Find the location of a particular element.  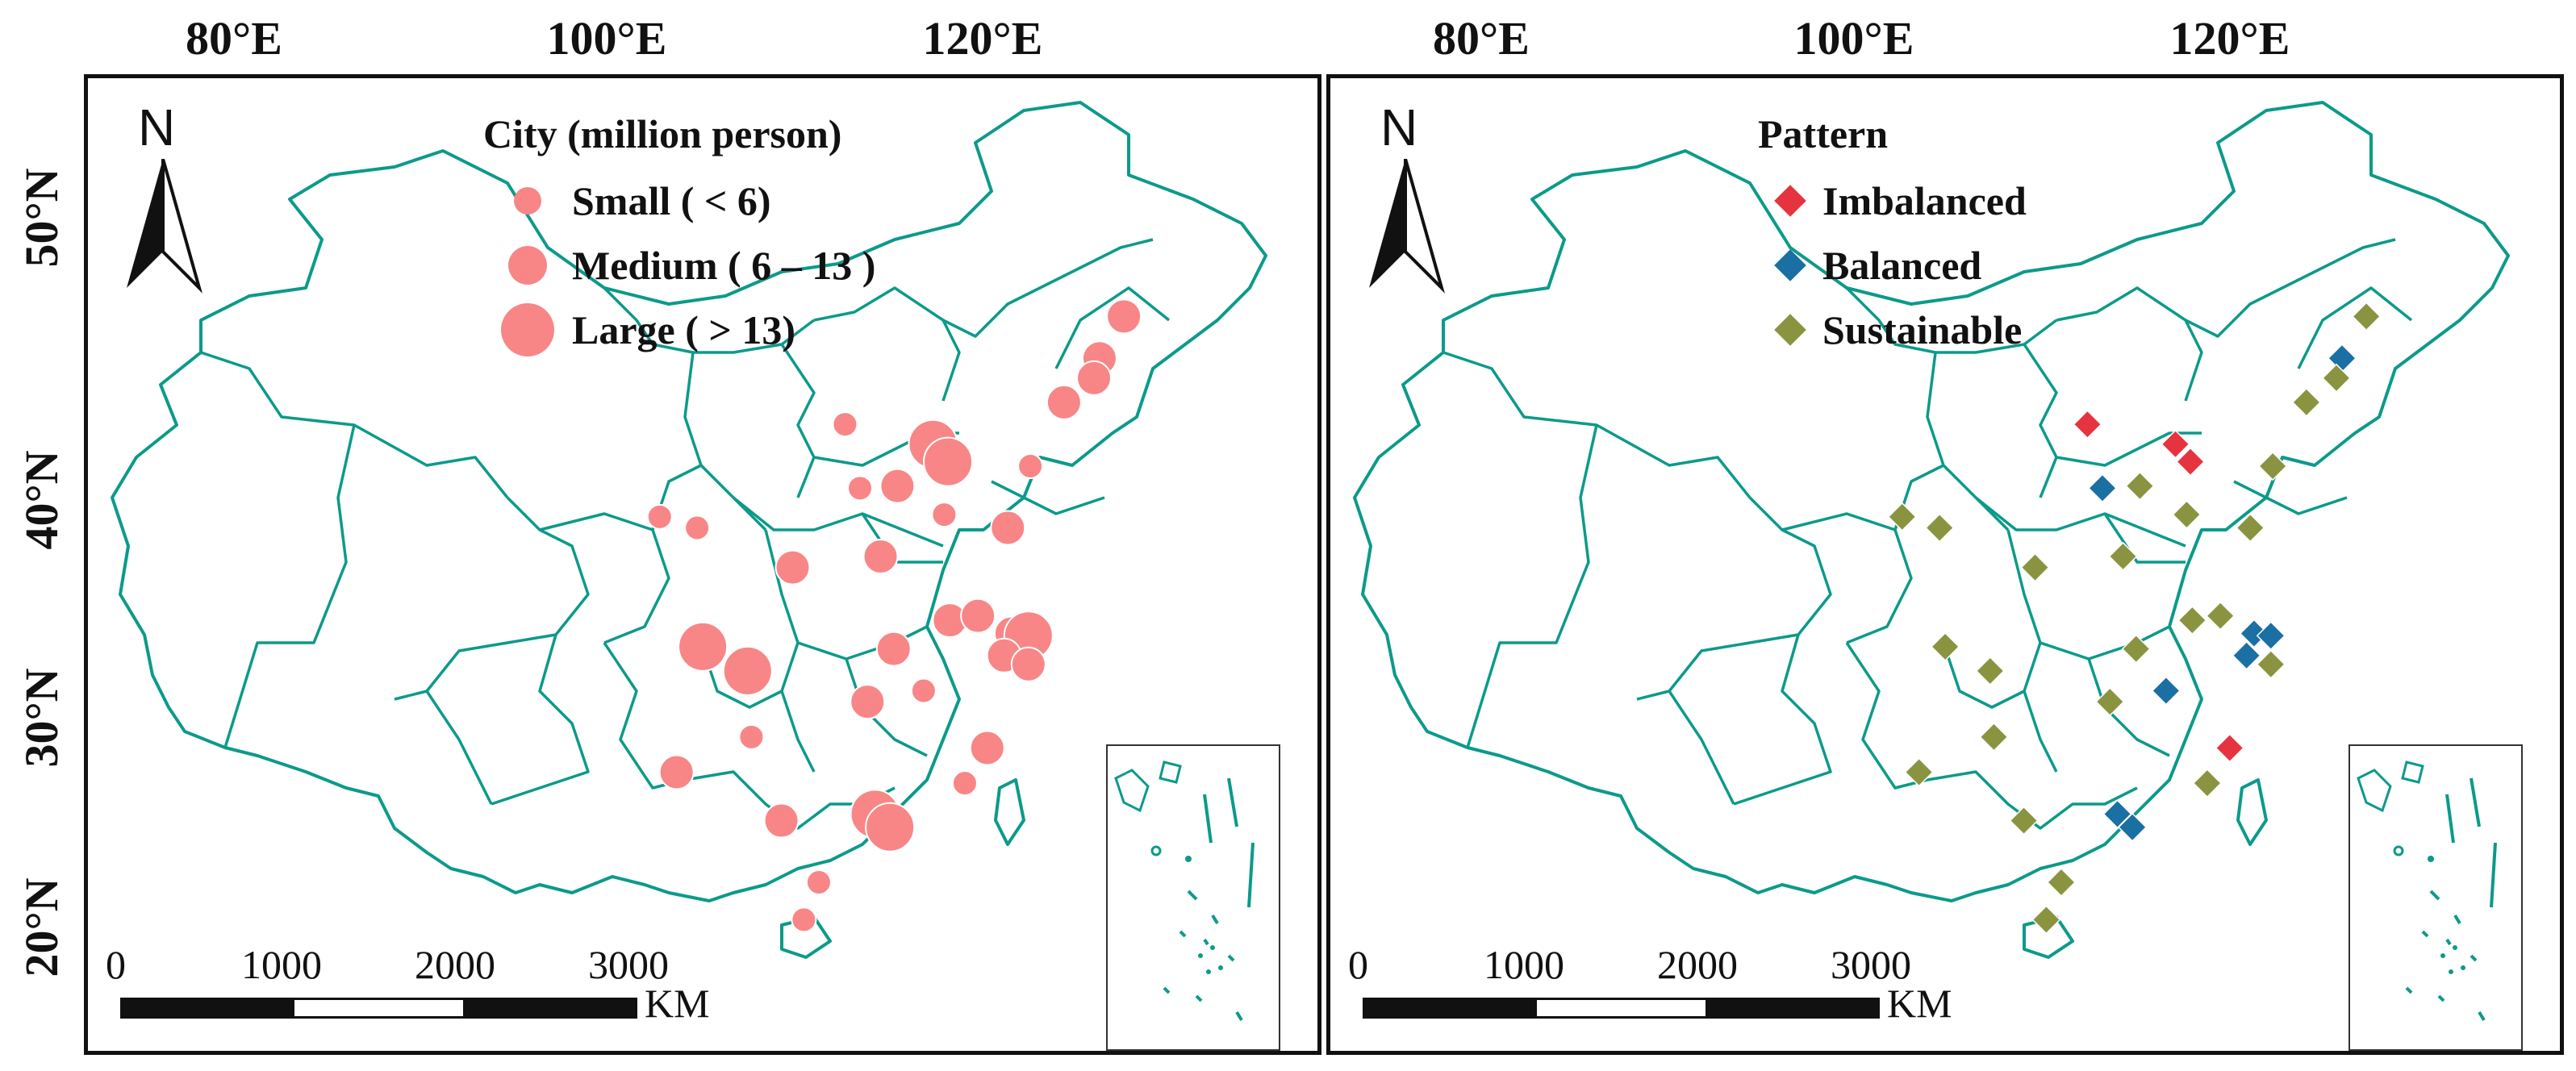

legend-label: Imbalanced is located at coordinates (1924, 200).